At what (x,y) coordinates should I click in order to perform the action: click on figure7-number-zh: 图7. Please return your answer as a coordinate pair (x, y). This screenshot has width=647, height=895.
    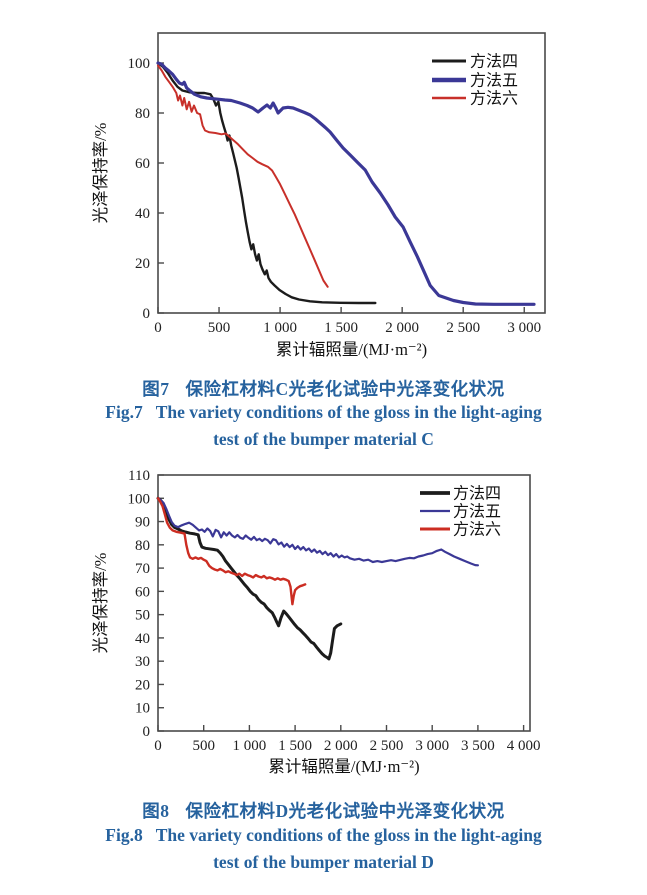
    Looking at the image, I should click on (156, 389).